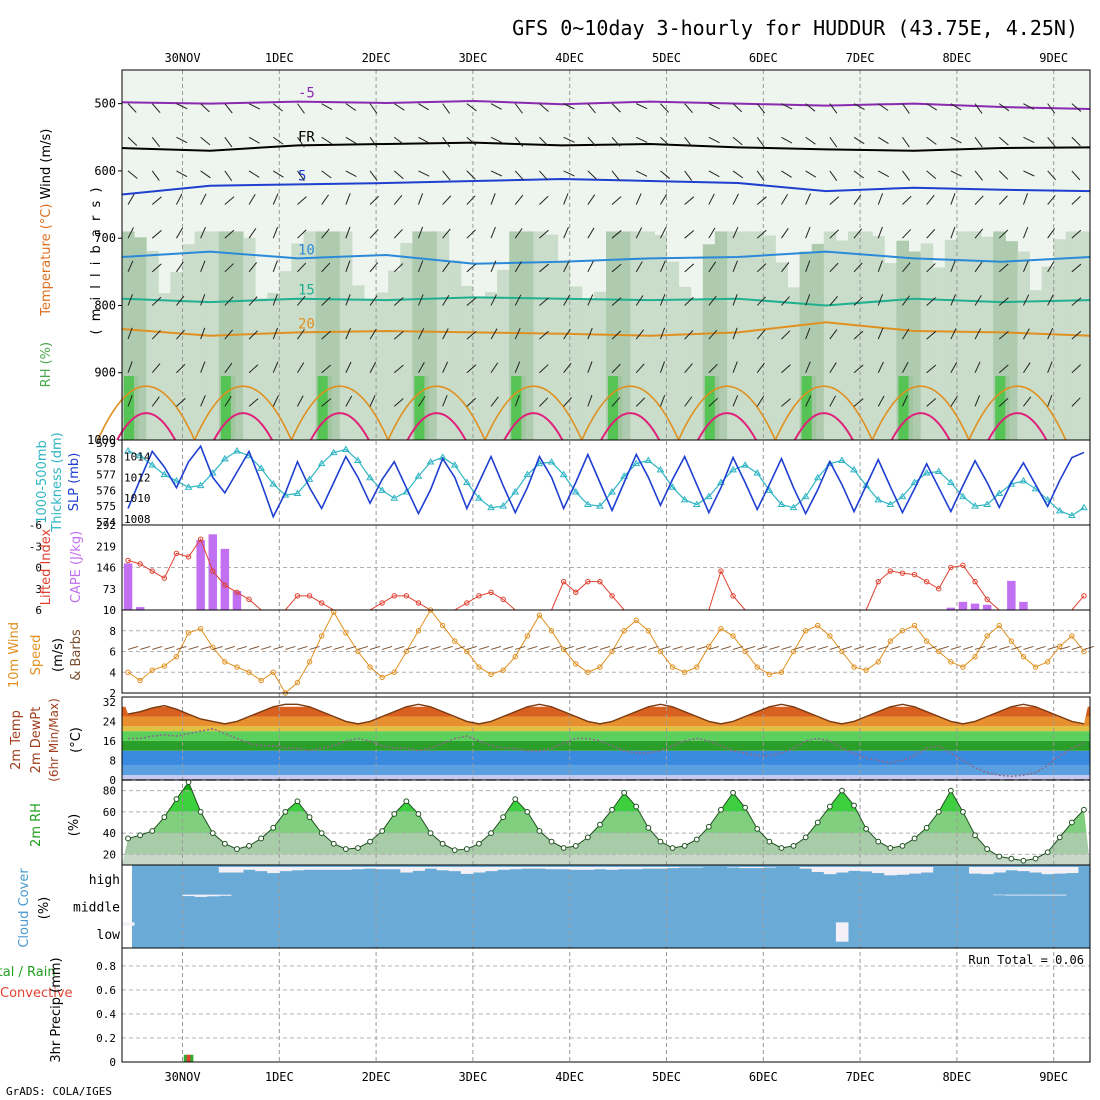  Describe the element at coordinates (106, 443) in the screenshot. I see `thickness-tick: 579` at that location.